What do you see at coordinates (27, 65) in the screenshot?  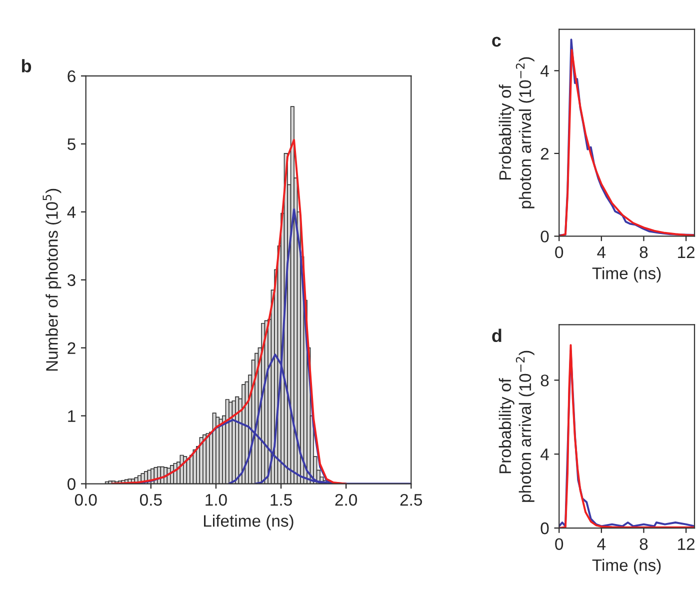 I see `text: b` at bounding box center [27, 65].